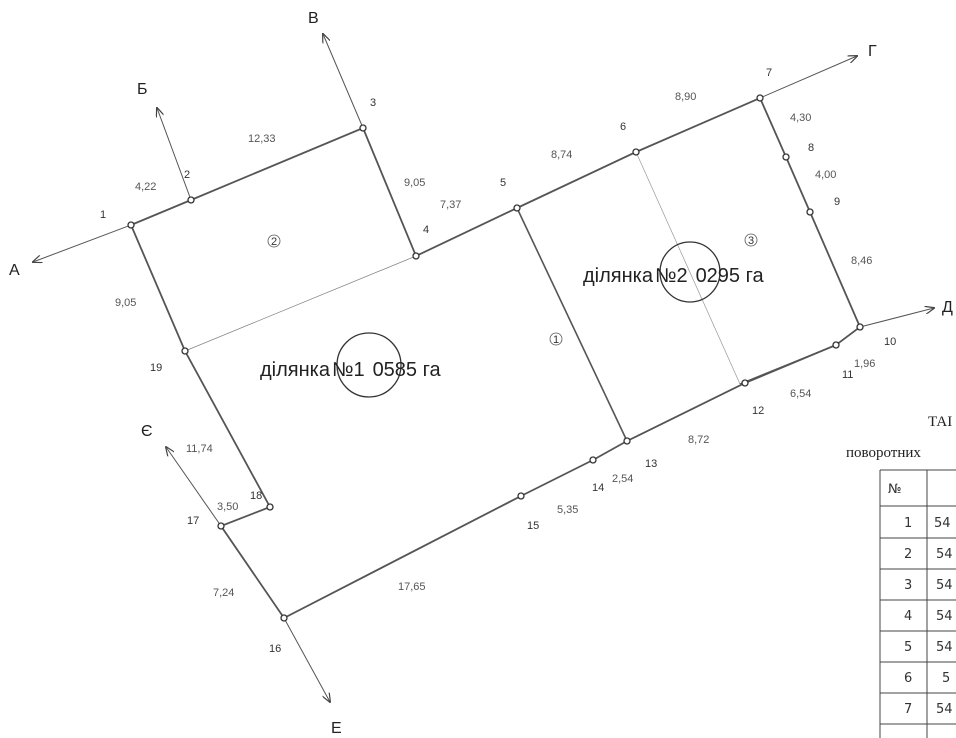 This screenshot has width=956, height=738. Describe the element at coordinates (363, 128) in the screenshot. I see `point-3-marker` at that location.